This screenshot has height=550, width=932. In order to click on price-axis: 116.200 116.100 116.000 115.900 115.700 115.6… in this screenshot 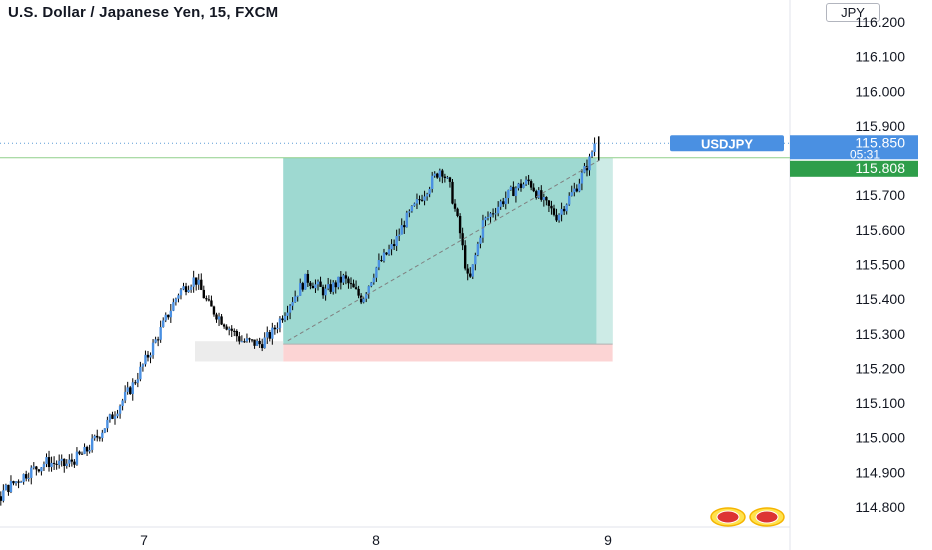, I will do `click(880, 264)`.